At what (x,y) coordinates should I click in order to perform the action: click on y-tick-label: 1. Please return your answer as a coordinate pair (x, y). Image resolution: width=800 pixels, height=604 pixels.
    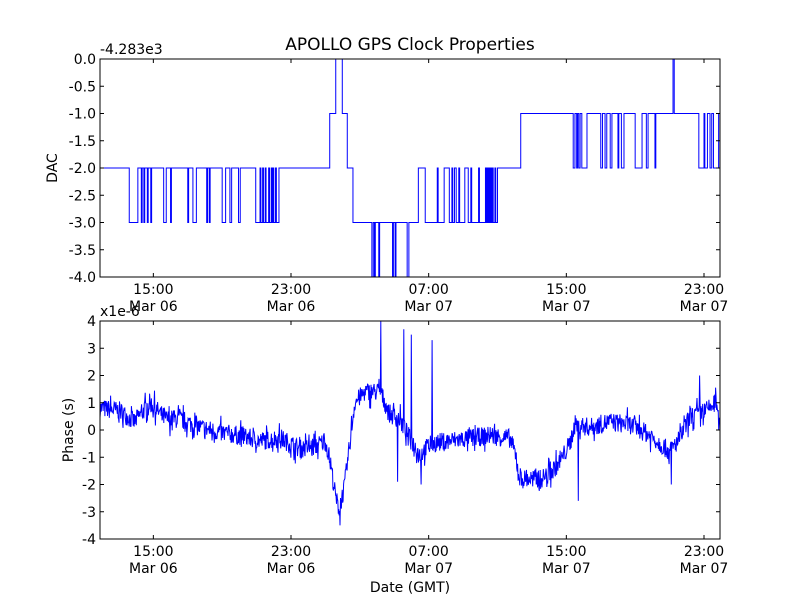
    Looking at the image, I should click on (91, 404).